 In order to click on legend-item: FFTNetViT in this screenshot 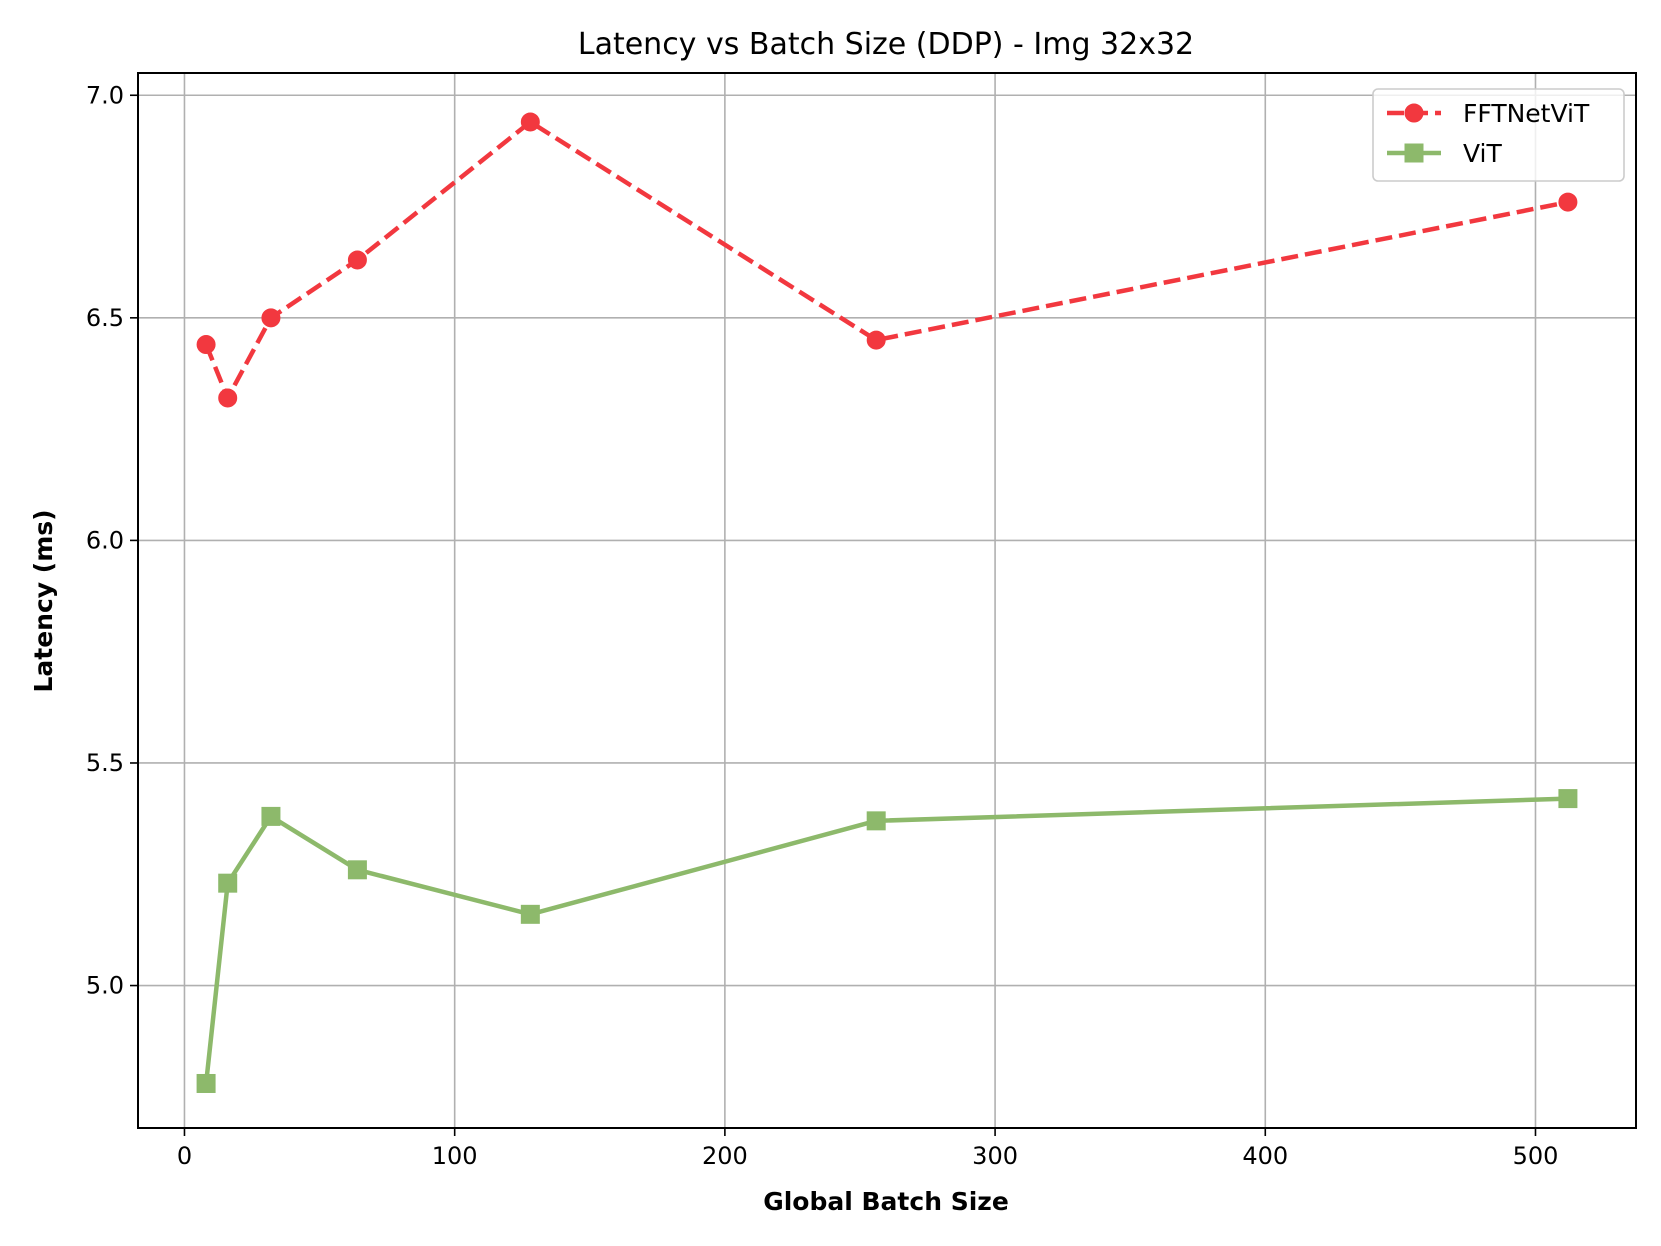, I will do `click(1488, 113)`.